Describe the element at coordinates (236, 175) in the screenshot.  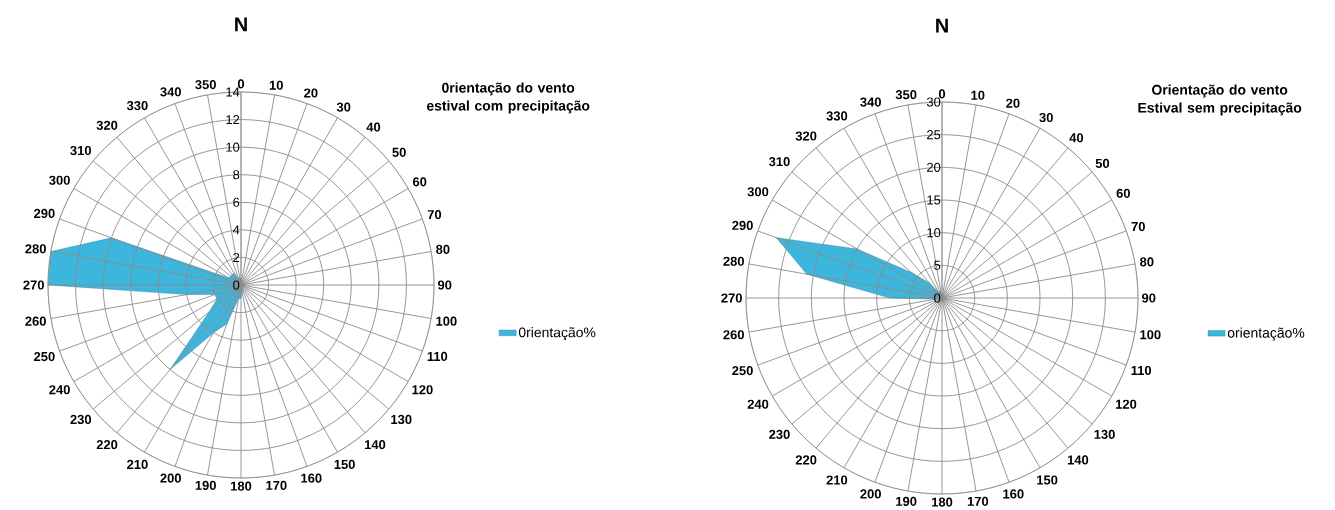
I see `y-tick-label: 8` at that location.